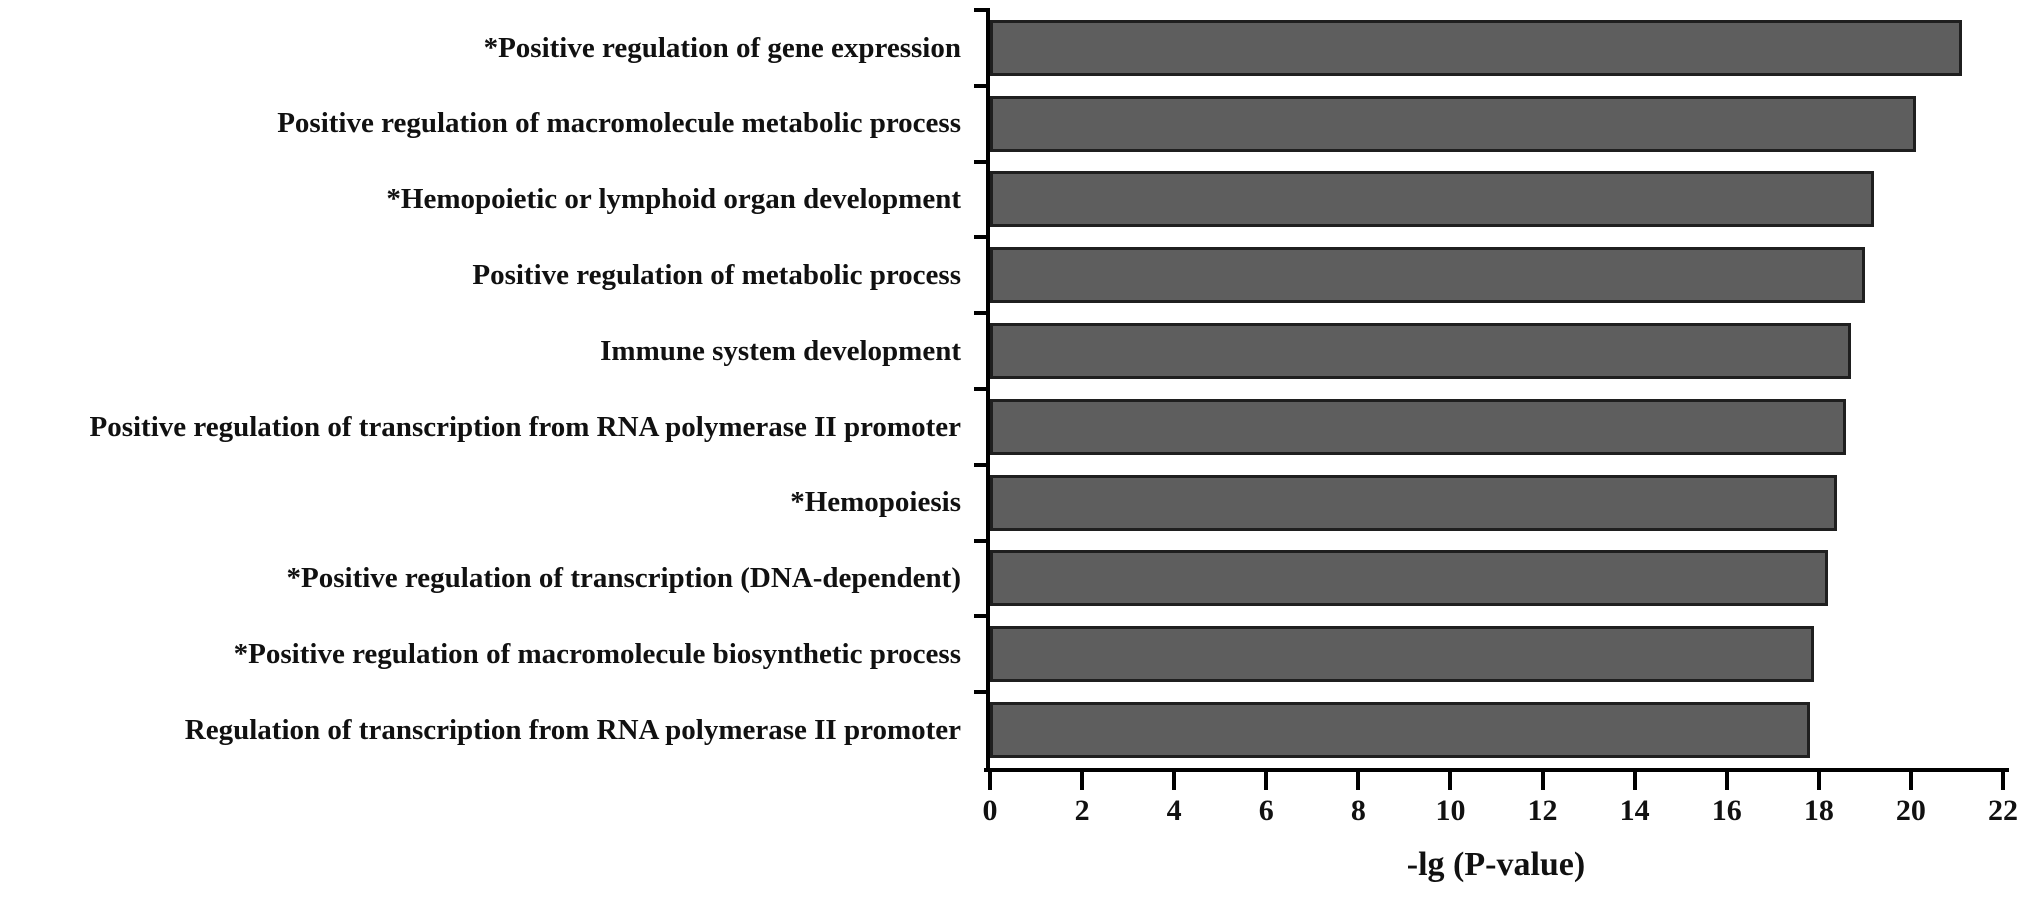 The width and height of the screenshot is (2031, 901). What do you see at coordinates (716, 275) in the screenshot?
I see `category-label: Positive regulation of metabolic process` at bounding box center [716, 275].